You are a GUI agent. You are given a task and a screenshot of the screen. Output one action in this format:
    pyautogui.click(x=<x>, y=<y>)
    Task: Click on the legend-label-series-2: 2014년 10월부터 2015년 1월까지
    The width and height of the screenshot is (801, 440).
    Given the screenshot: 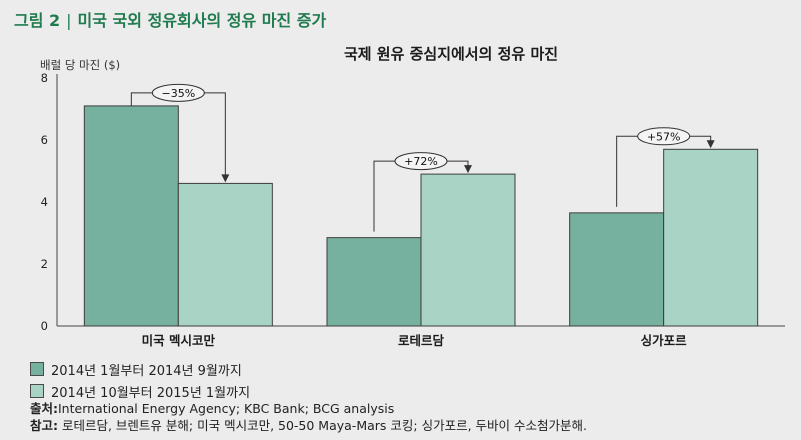 What is the action you would take?
    pyautogui.click(x=151, y=393)
    